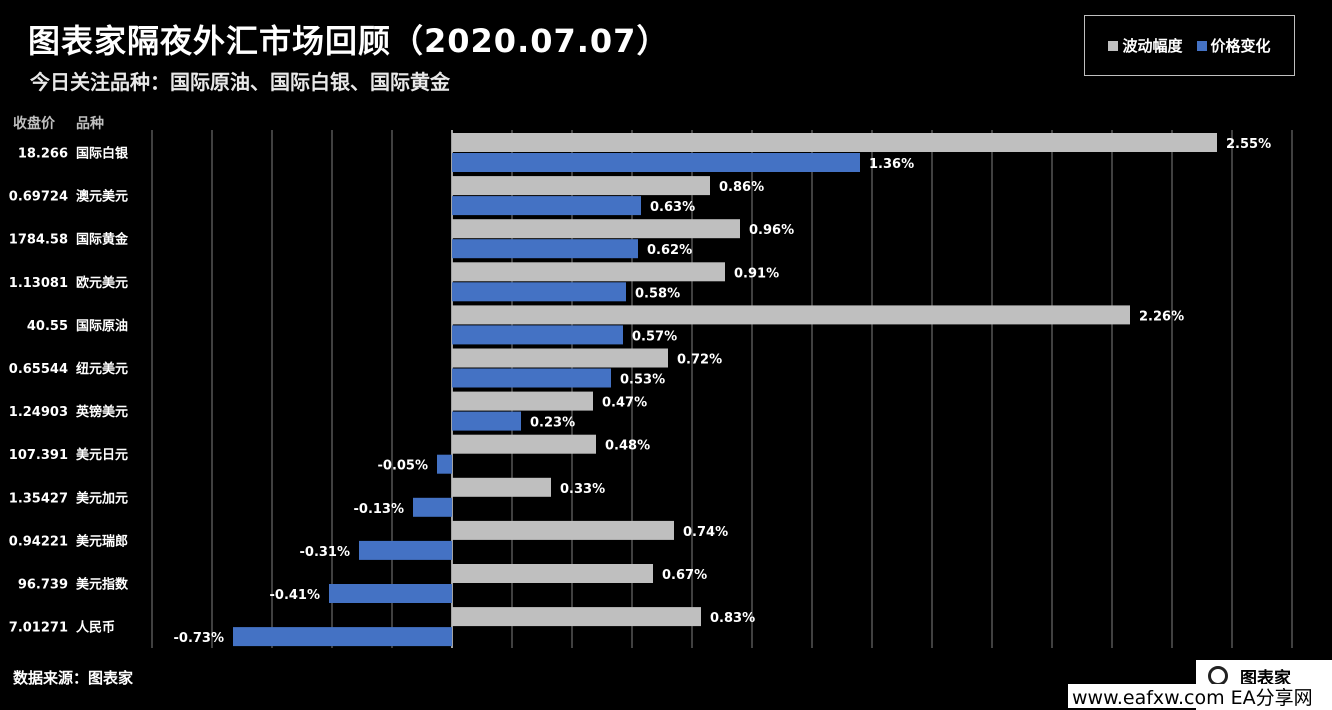  Describe the element at coordinates (38, 541) in the screenshot. I see `closing-price-label: 0.94221` at that location.